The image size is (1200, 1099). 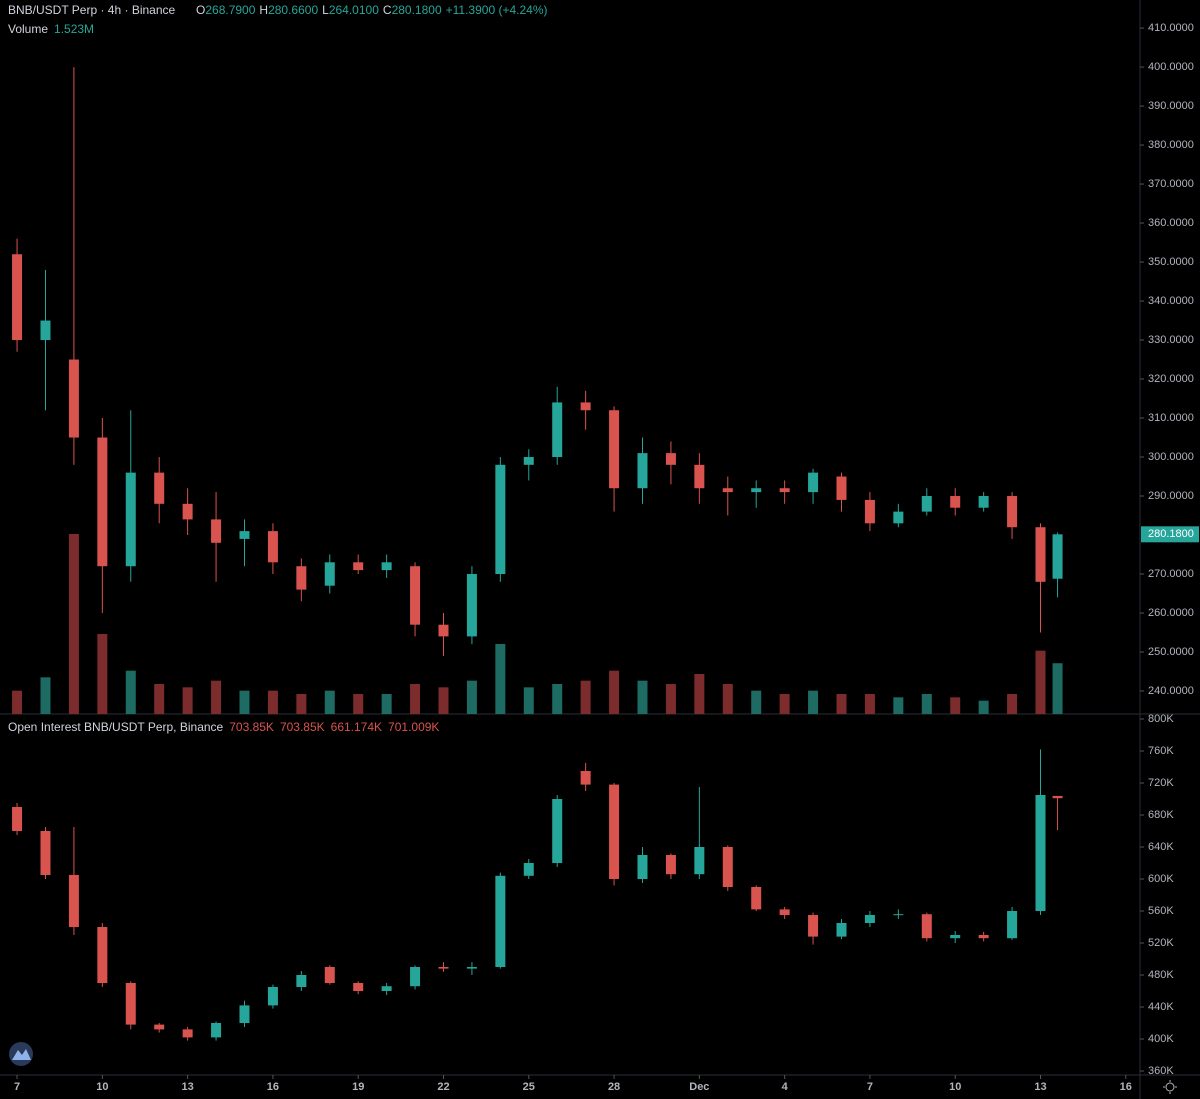 What do you see at coordinates (17, 1087) in the screenshot?
I see `x-tick-label: 7` at bounding box center [17, 1087].